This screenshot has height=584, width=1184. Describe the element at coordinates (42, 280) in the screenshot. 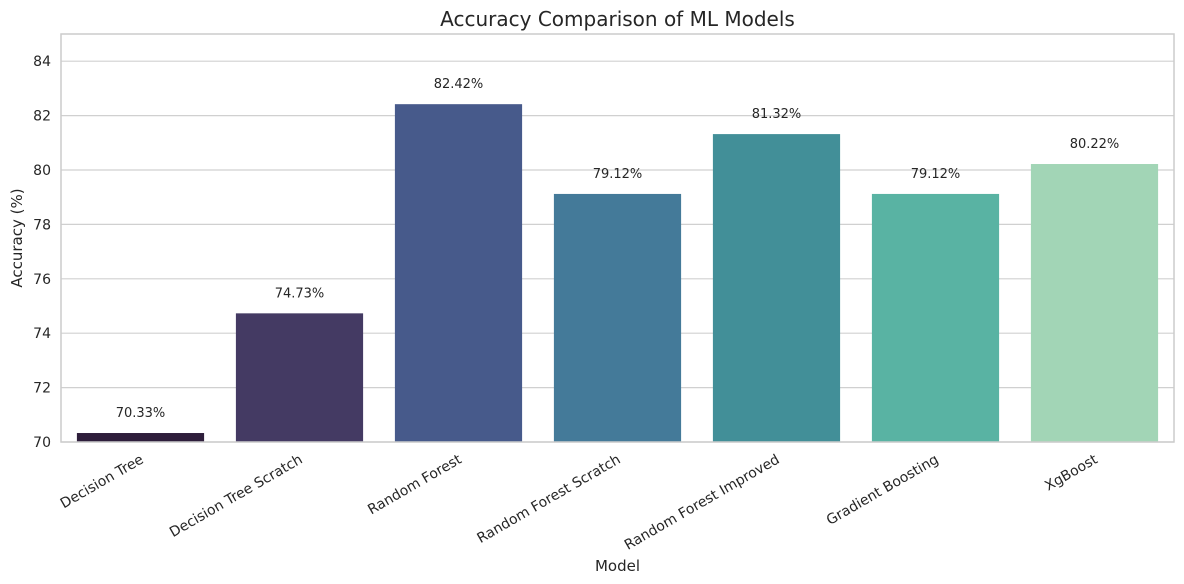

I see `y-tick-label: 76` at that location.